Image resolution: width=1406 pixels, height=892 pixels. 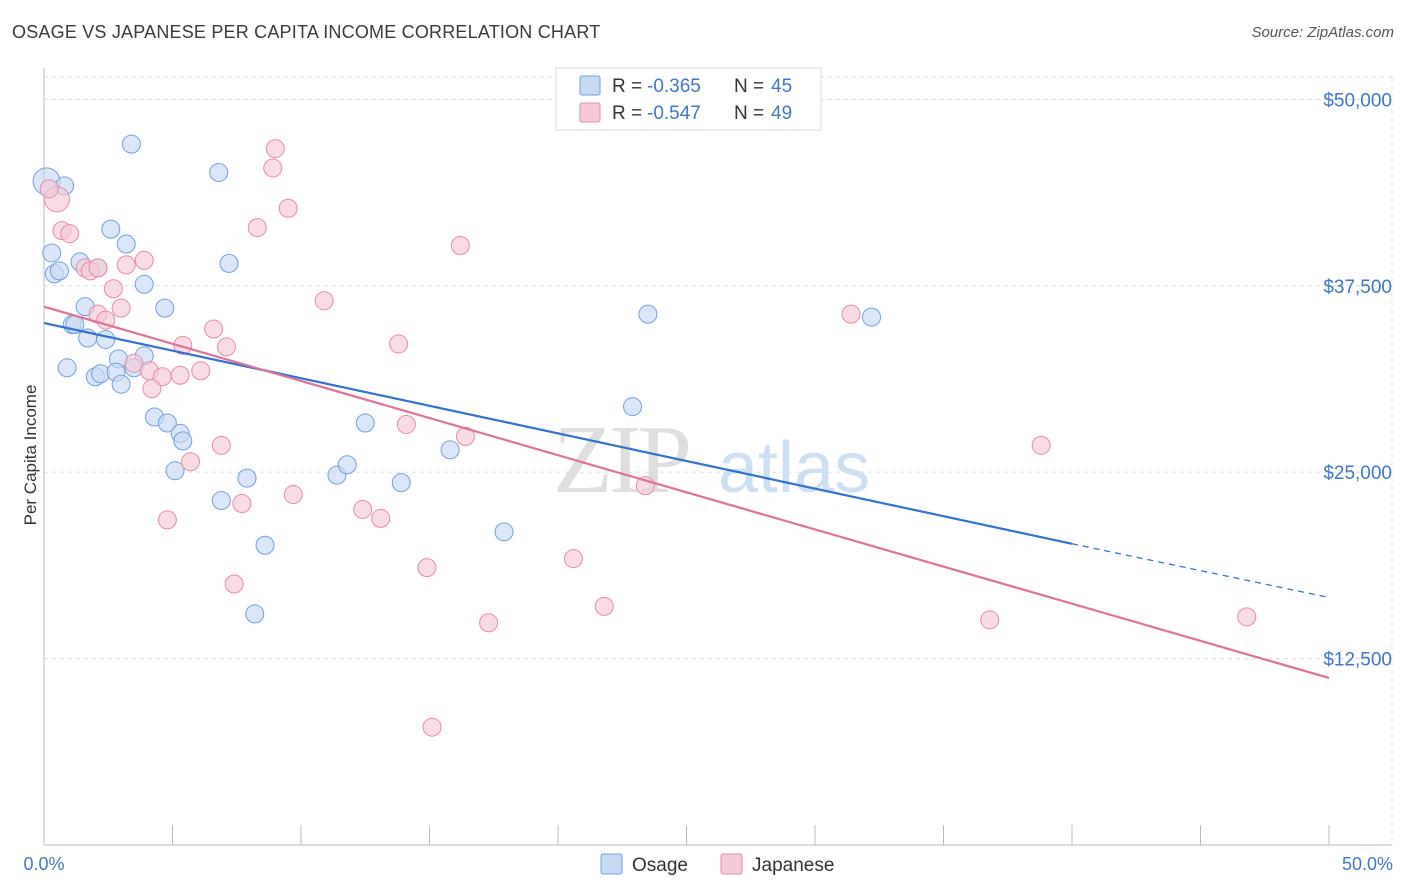 I want to click on bottom-legend-swatch-japanese, so click(x=731, y=864).